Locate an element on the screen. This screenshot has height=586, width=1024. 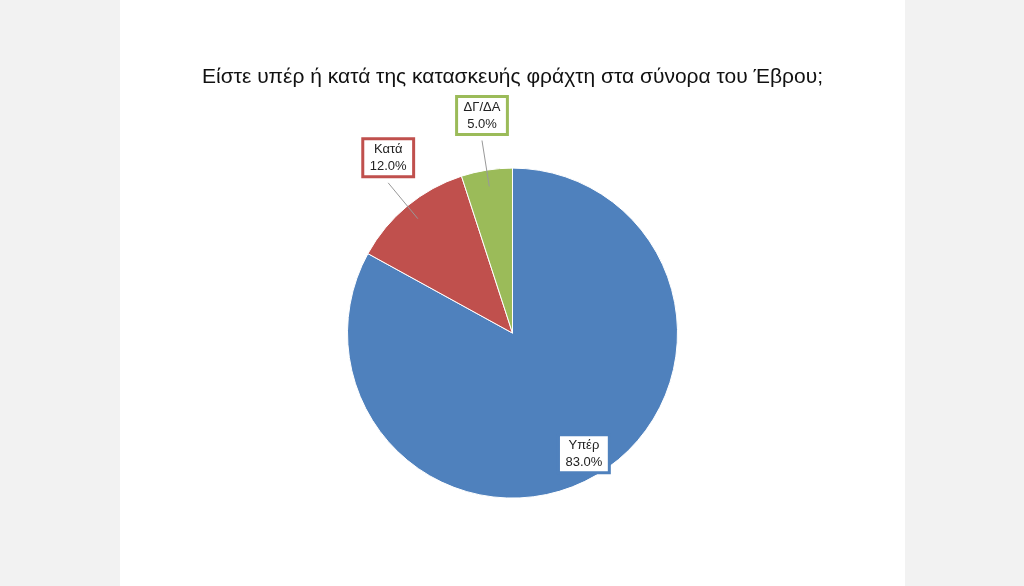
chart-title: Είστε υπέρ ή κατά της κατασκευής φράχτη στα σύνορα του Έβρου; is located at coordinates (512, 76).